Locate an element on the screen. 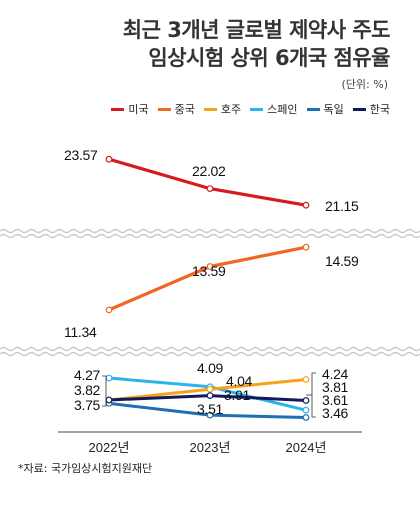 The height and width of the screenshot is (509, 420). legend-item-spain: 스페인 is located at coordinates (274, 109).